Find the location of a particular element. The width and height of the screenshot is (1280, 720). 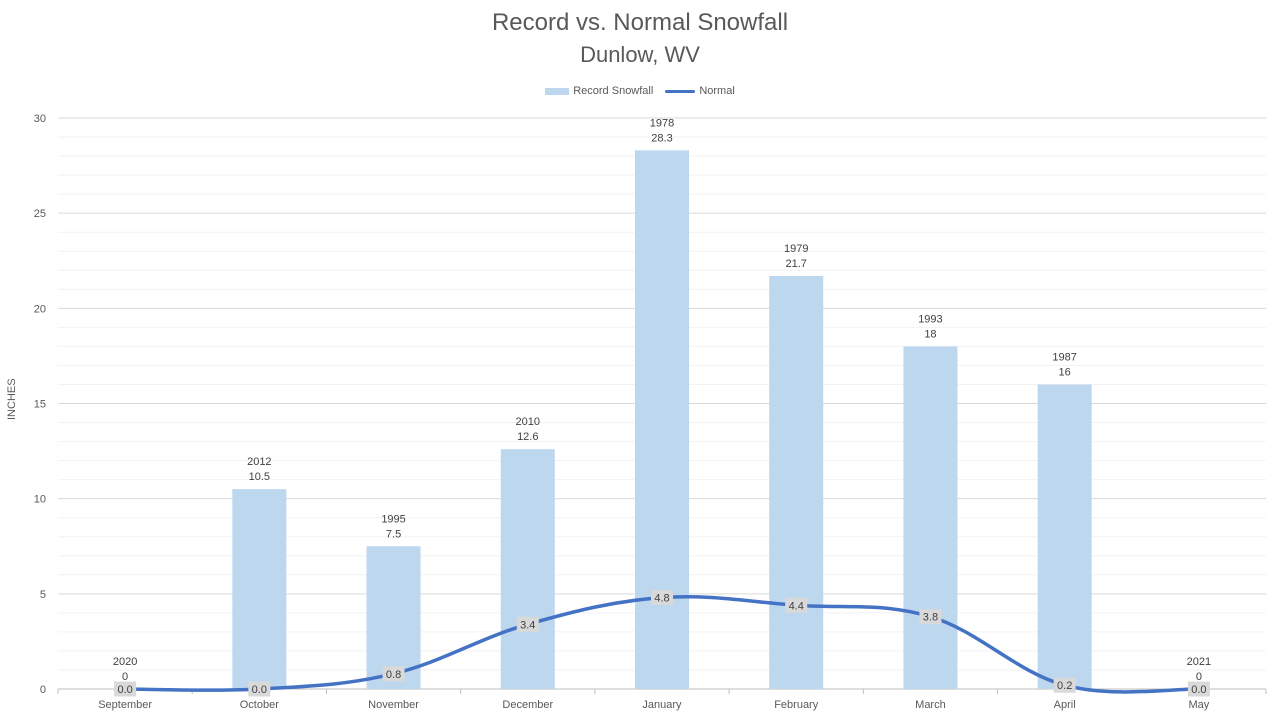

bar-year-label: 1979 is located at coordinates (796, 249).